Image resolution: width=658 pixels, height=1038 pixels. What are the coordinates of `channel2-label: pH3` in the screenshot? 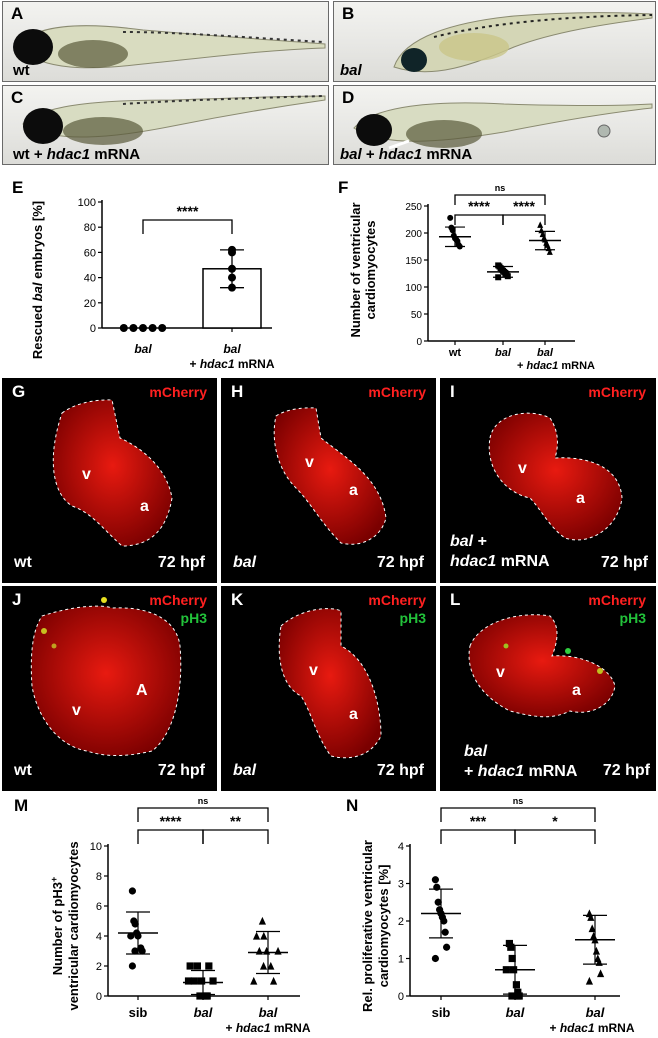 It's located at (193, 618).